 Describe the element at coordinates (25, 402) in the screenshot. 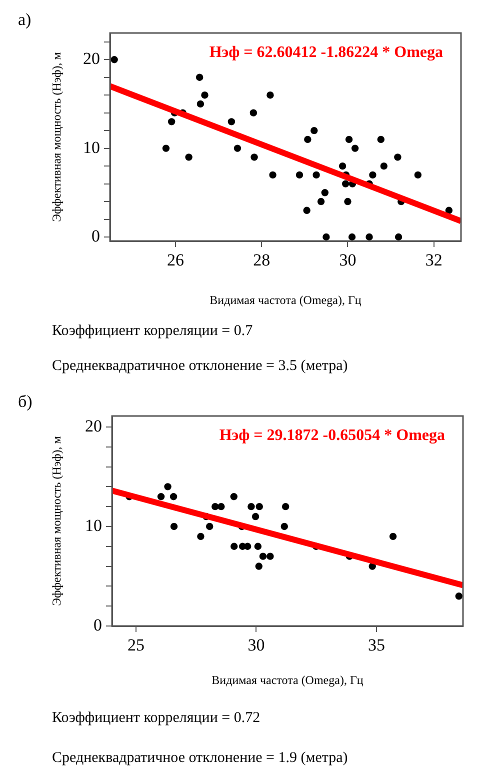

I see `chart-title: б)` at that location.